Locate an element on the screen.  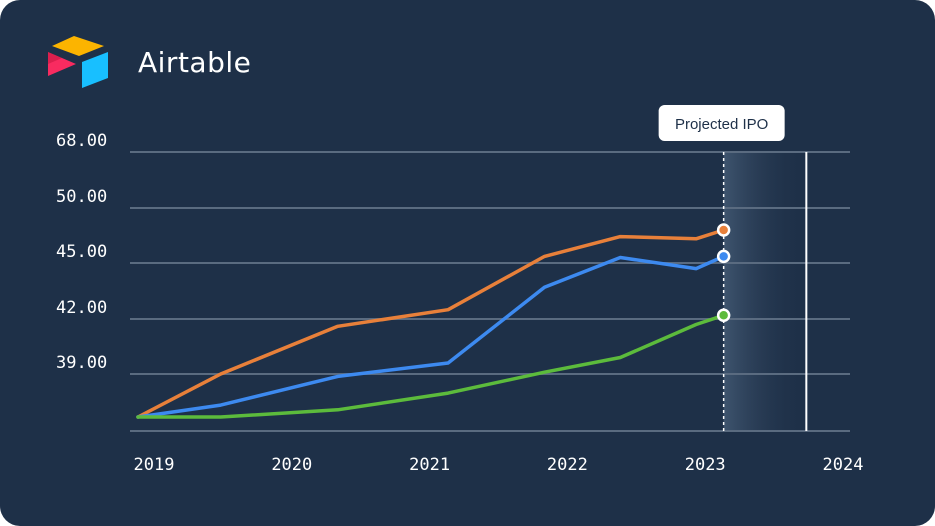
airtable-logo-icon is located at coordinates (78, 62).